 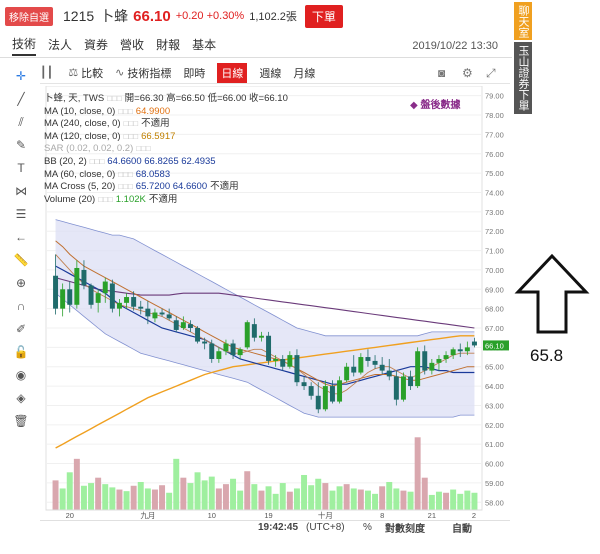 What do you see at coordinates (82, 124) in the screenshot?
I see `legend-ma240-label: MA (240, close, 0)` at bounding box center [82, 124].